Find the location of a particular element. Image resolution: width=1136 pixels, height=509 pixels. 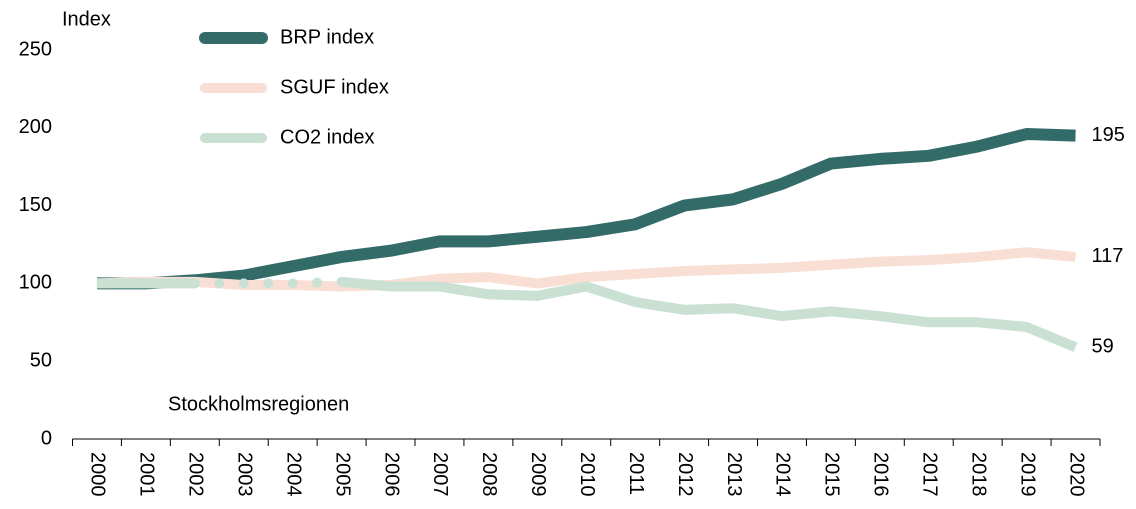

end-label: 195 is located at coordinates (1108, 135).